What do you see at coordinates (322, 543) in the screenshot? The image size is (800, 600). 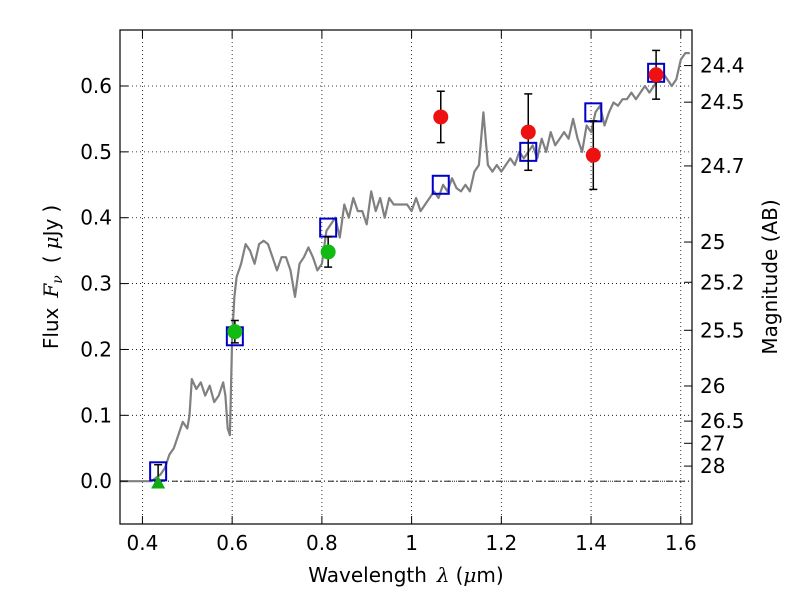 I see `x-tick-label: 0.8` at bounding box center [322, 543].